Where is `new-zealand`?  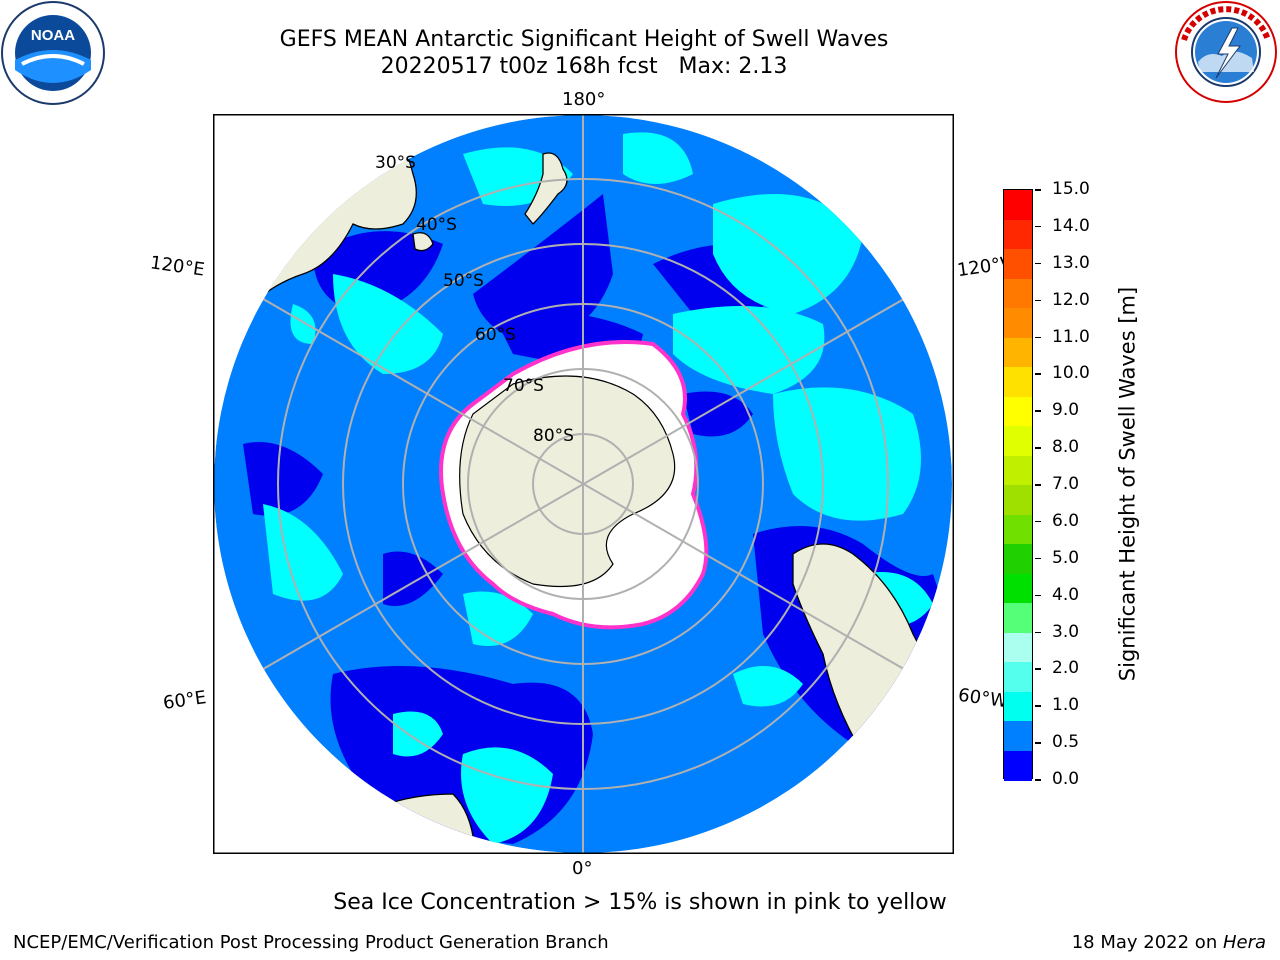
new-zealand is located at coordinates (546, 188).